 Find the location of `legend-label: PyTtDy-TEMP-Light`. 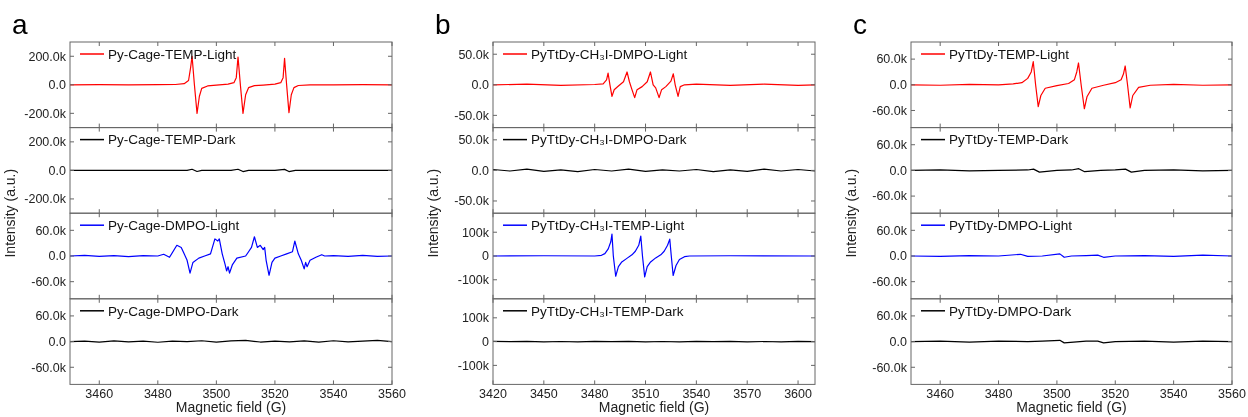

legend-label: PyTtDy-TEMP-Light is located at coordinates (1009, 54).